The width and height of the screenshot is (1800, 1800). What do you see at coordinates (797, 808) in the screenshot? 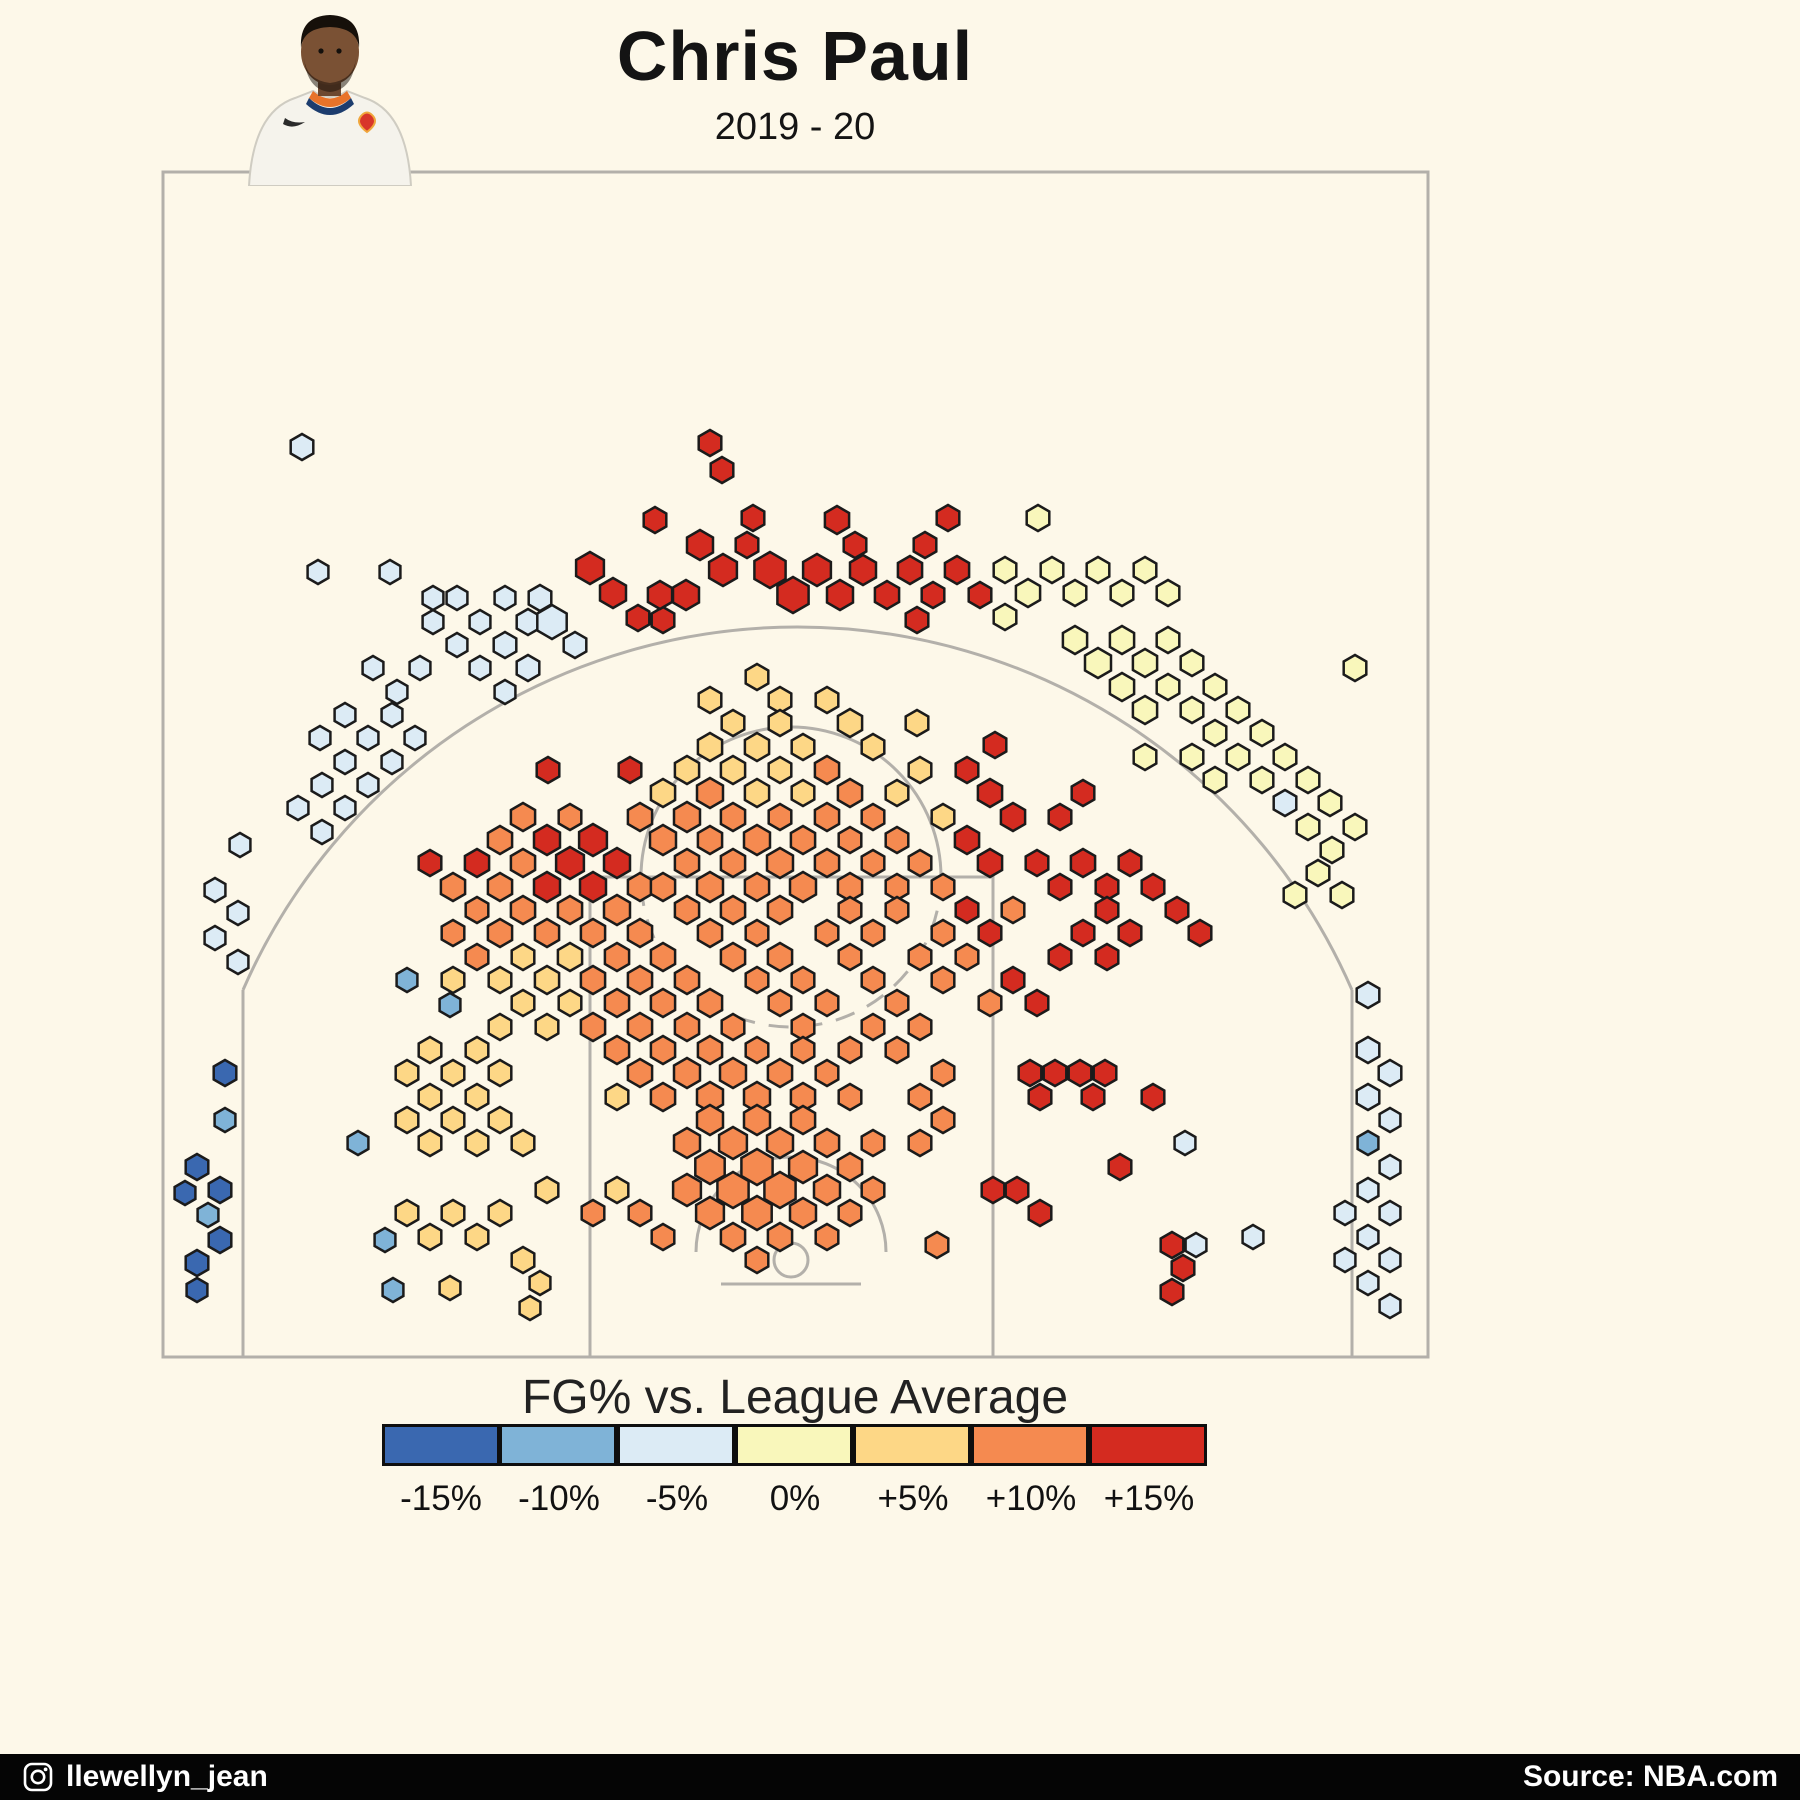
I see `three-point-arc` at bounding box center [797, 808].